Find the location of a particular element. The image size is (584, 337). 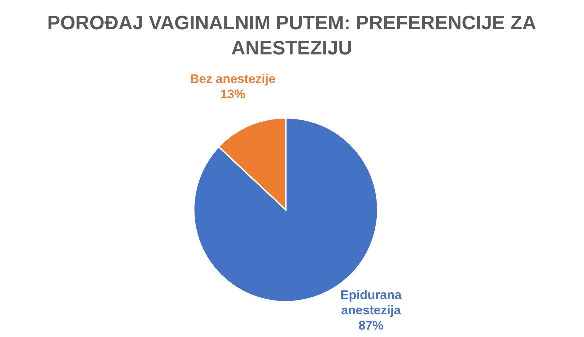

slice-label: Bez anestezije is located at coordinates (233, 80).